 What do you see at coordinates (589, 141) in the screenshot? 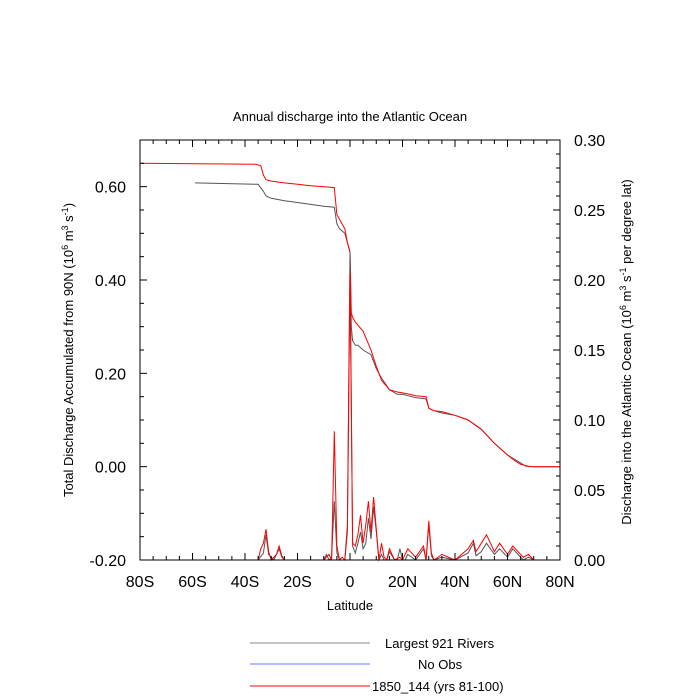
I see `y-right-tick-label: 0.30` at bounding box center [589, 141].